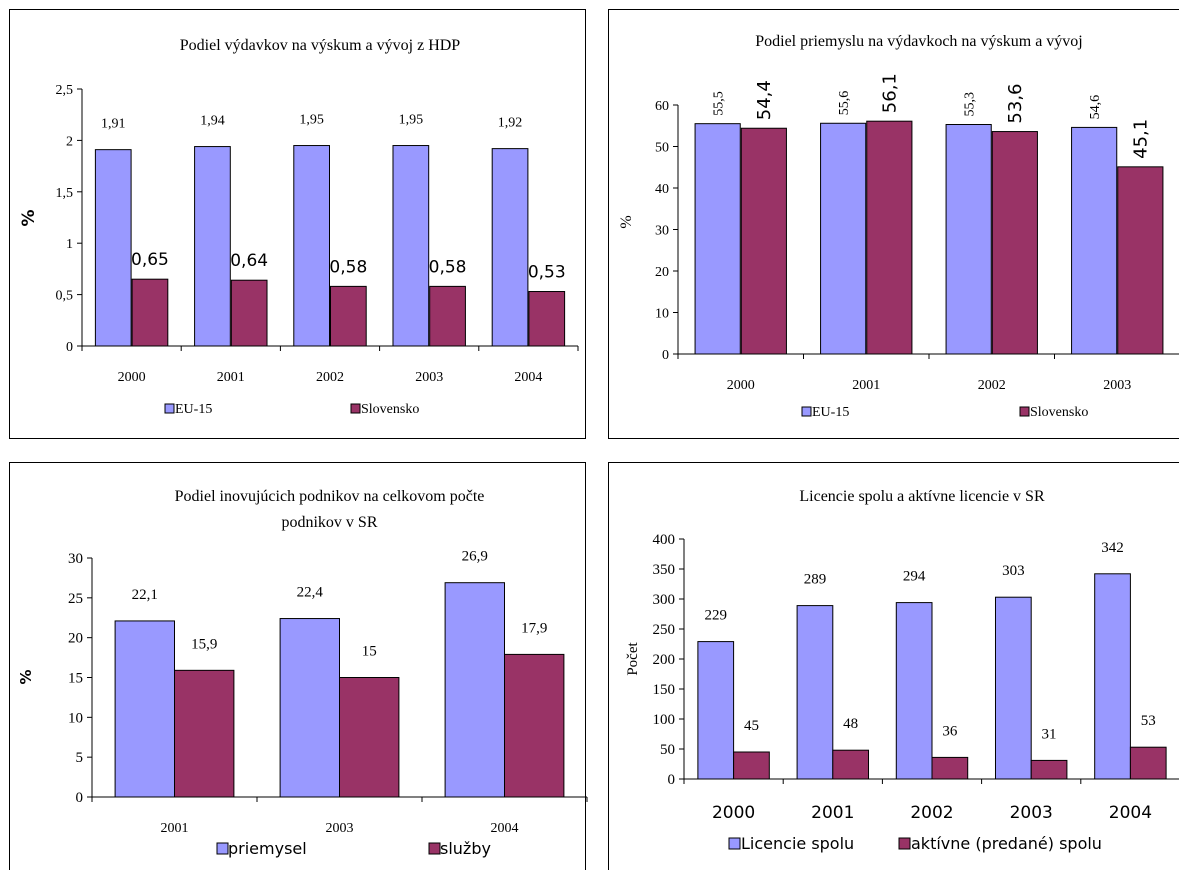 The image size is (1179, 871). I want to click on data-label: 294, so click(914, 577).